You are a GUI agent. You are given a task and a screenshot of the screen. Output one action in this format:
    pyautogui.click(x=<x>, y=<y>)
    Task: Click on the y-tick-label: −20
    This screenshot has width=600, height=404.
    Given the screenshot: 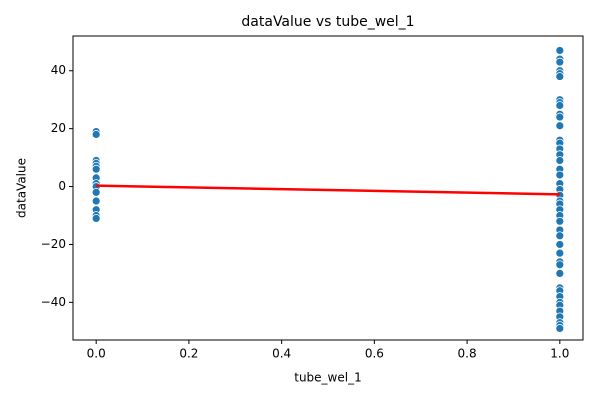 What is the action you would take?
    pyautogui.click(x=53, y=244)
    